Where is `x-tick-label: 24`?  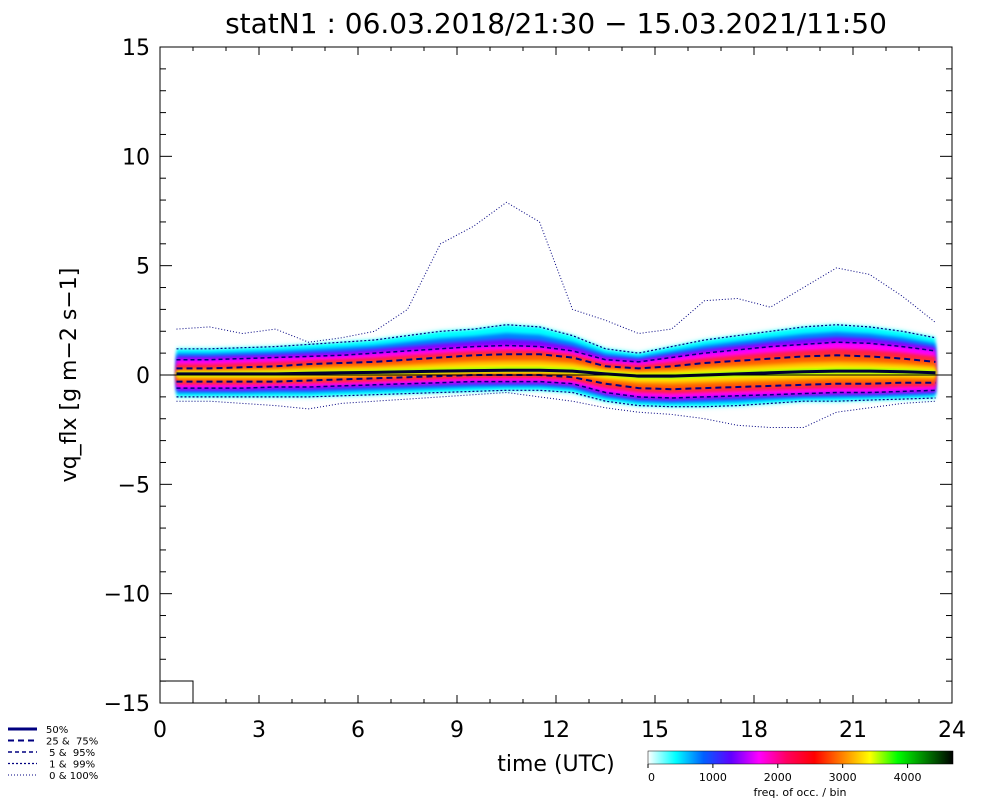
x-tick-label: 24 is located at coordinates (952, 730).